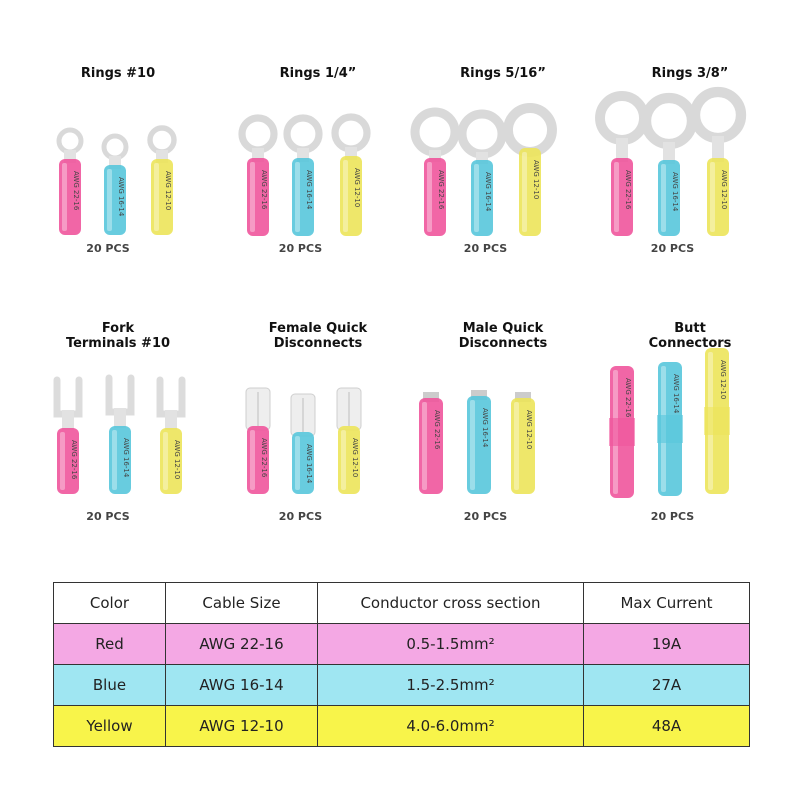 The image size is (800, 800). What do you see at coordinates (109, 603) in the screenshot?
I see `header-color: Color` at bounding box center [109, 603].